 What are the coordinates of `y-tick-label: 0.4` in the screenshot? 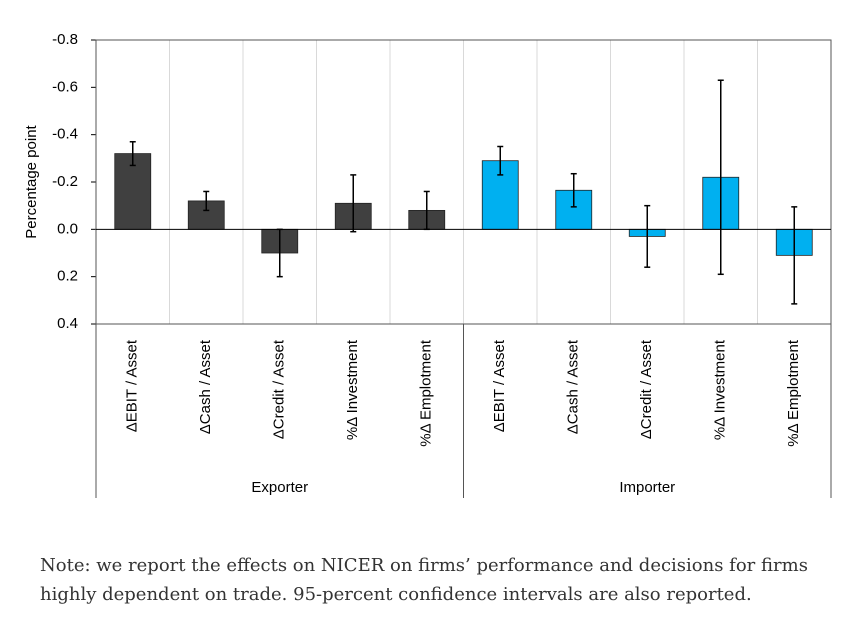 It's located at (67, 323).